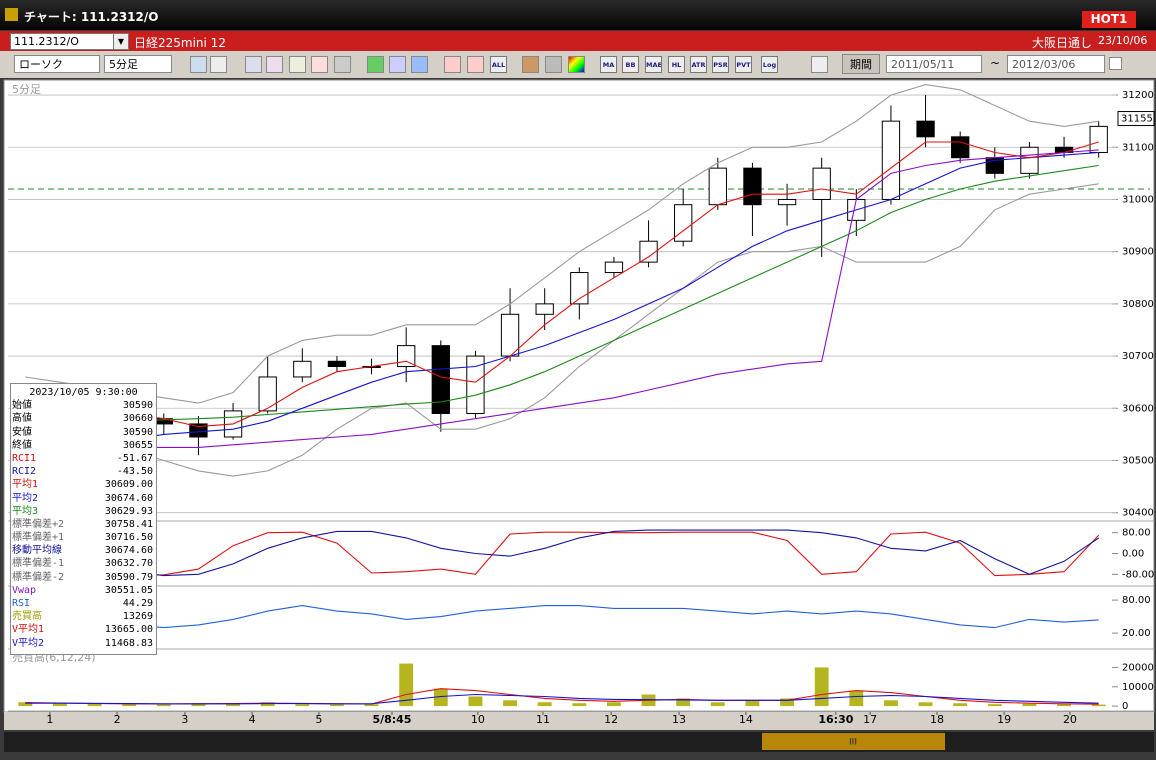  Describe the element at coordinates (934, 64) in the screenshot. I see `date-from: 2011/05/11` at that location.